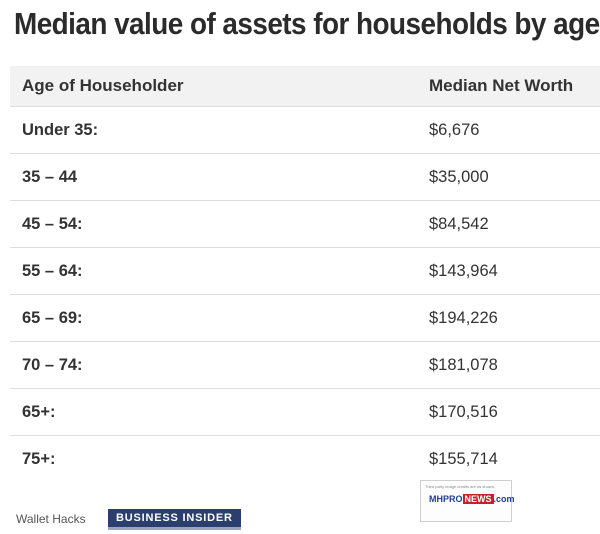 The width and height of the screenshot is (600, 534). I want to click on table-row: 65+: $170,516, so click(305, 412).